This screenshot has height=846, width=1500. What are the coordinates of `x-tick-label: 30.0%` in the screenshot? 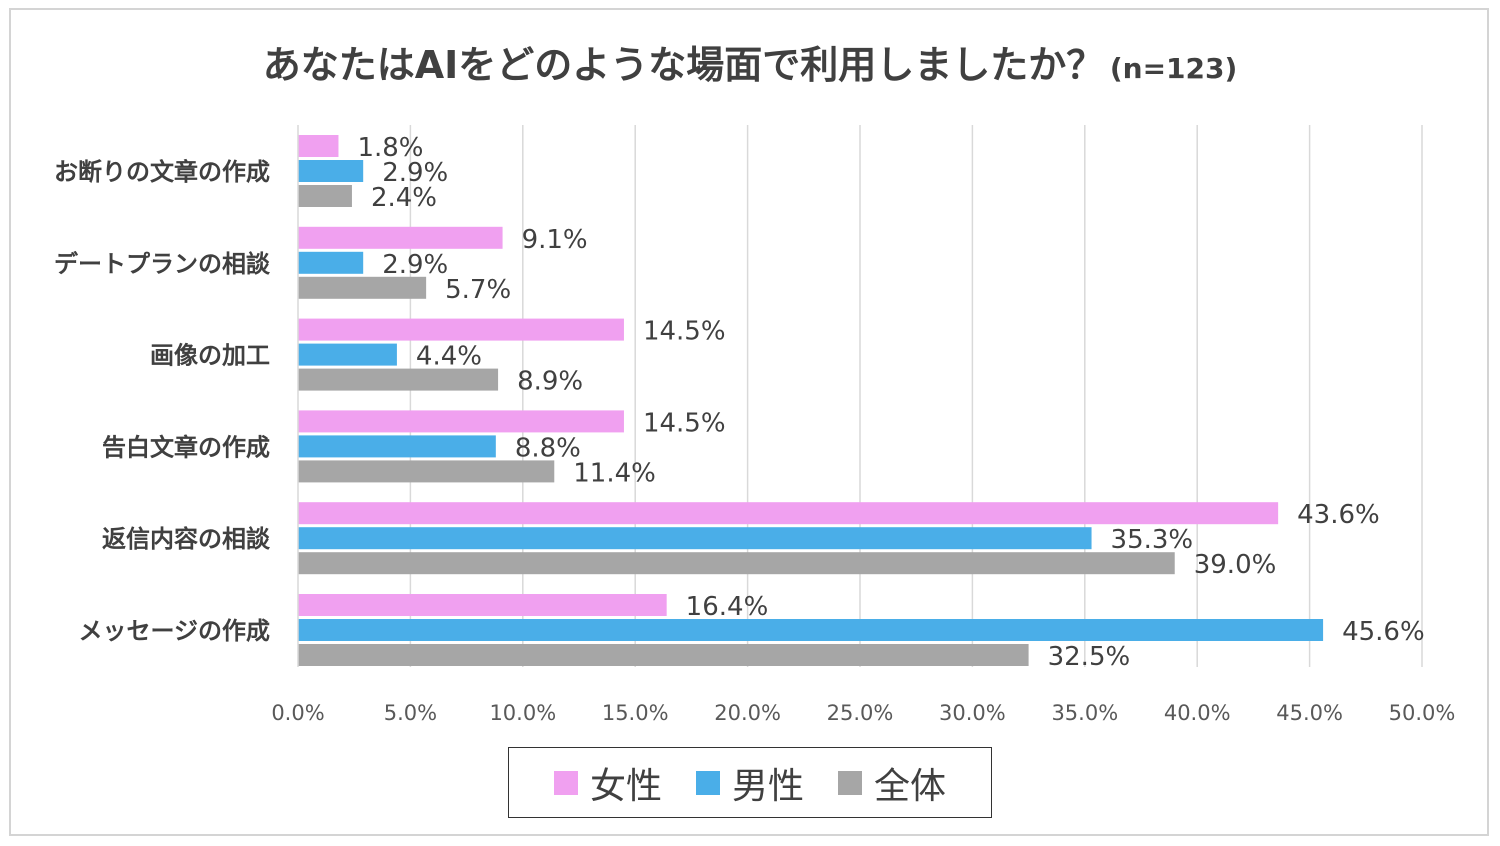 It's located at (972, 713).